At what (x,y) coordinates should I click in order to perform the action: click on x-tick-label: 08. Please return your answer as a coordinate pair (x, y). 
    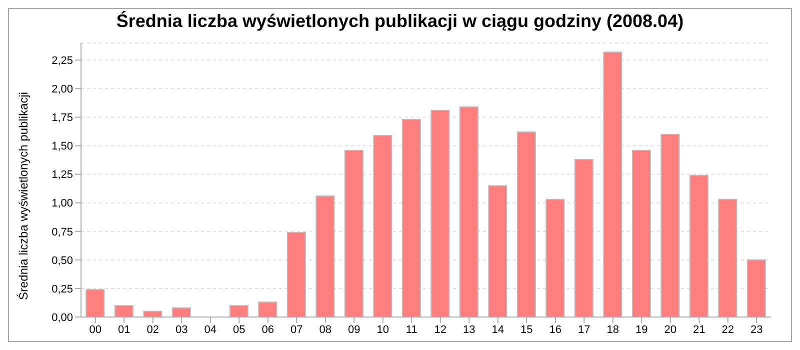
    Looking at the image, I should click on (325, 330).